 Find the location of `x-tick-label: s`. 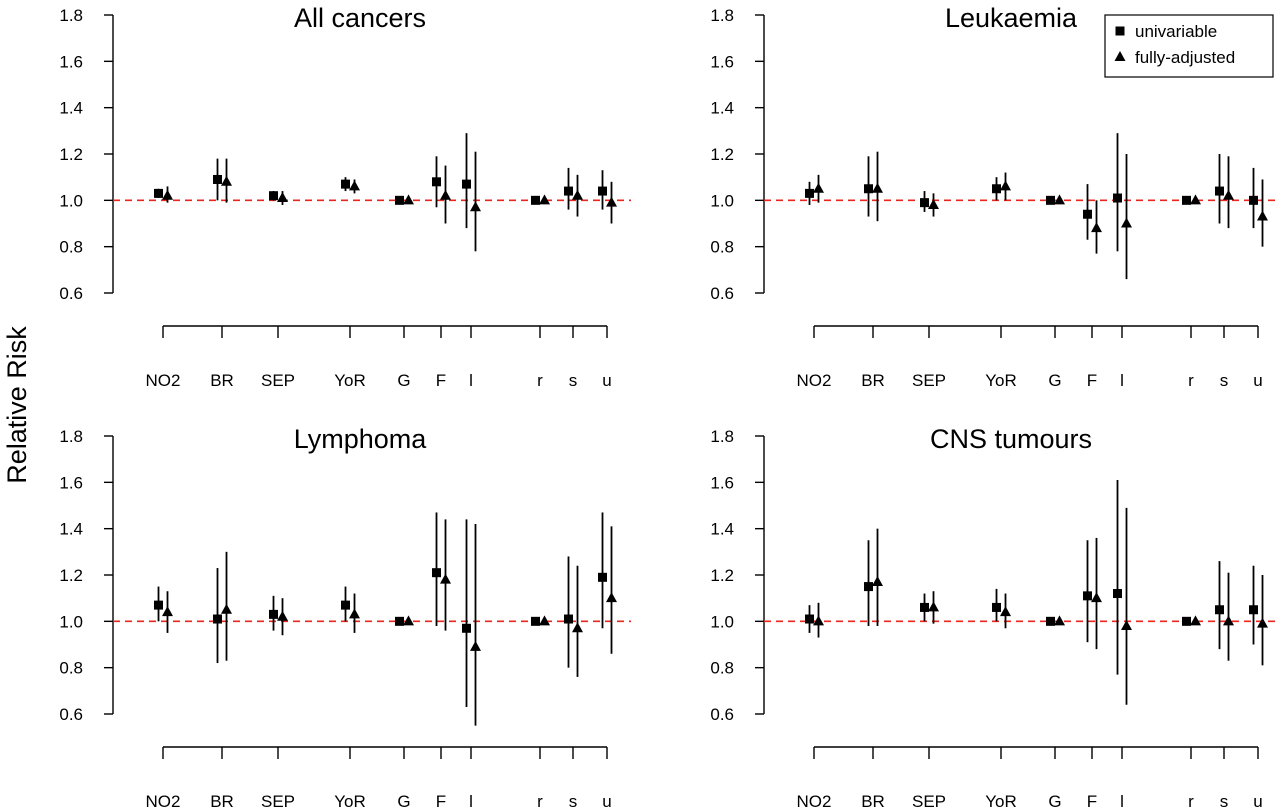

x-tick-label: s is located at coordinates (573, 801).